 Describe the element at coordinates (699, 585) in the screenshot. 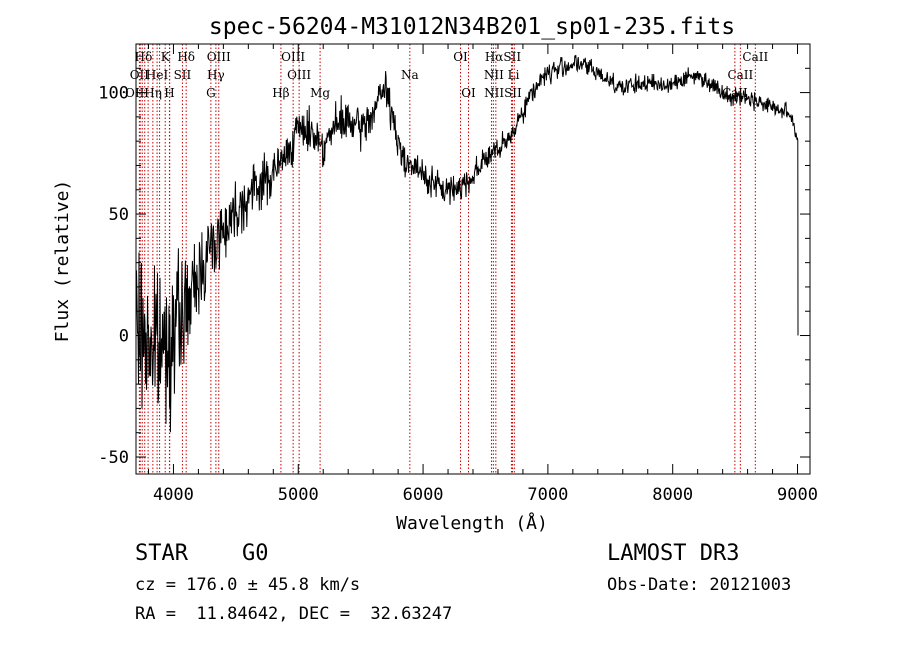

I see `obs-date-label: Obs-Date: 20121003` at that location.